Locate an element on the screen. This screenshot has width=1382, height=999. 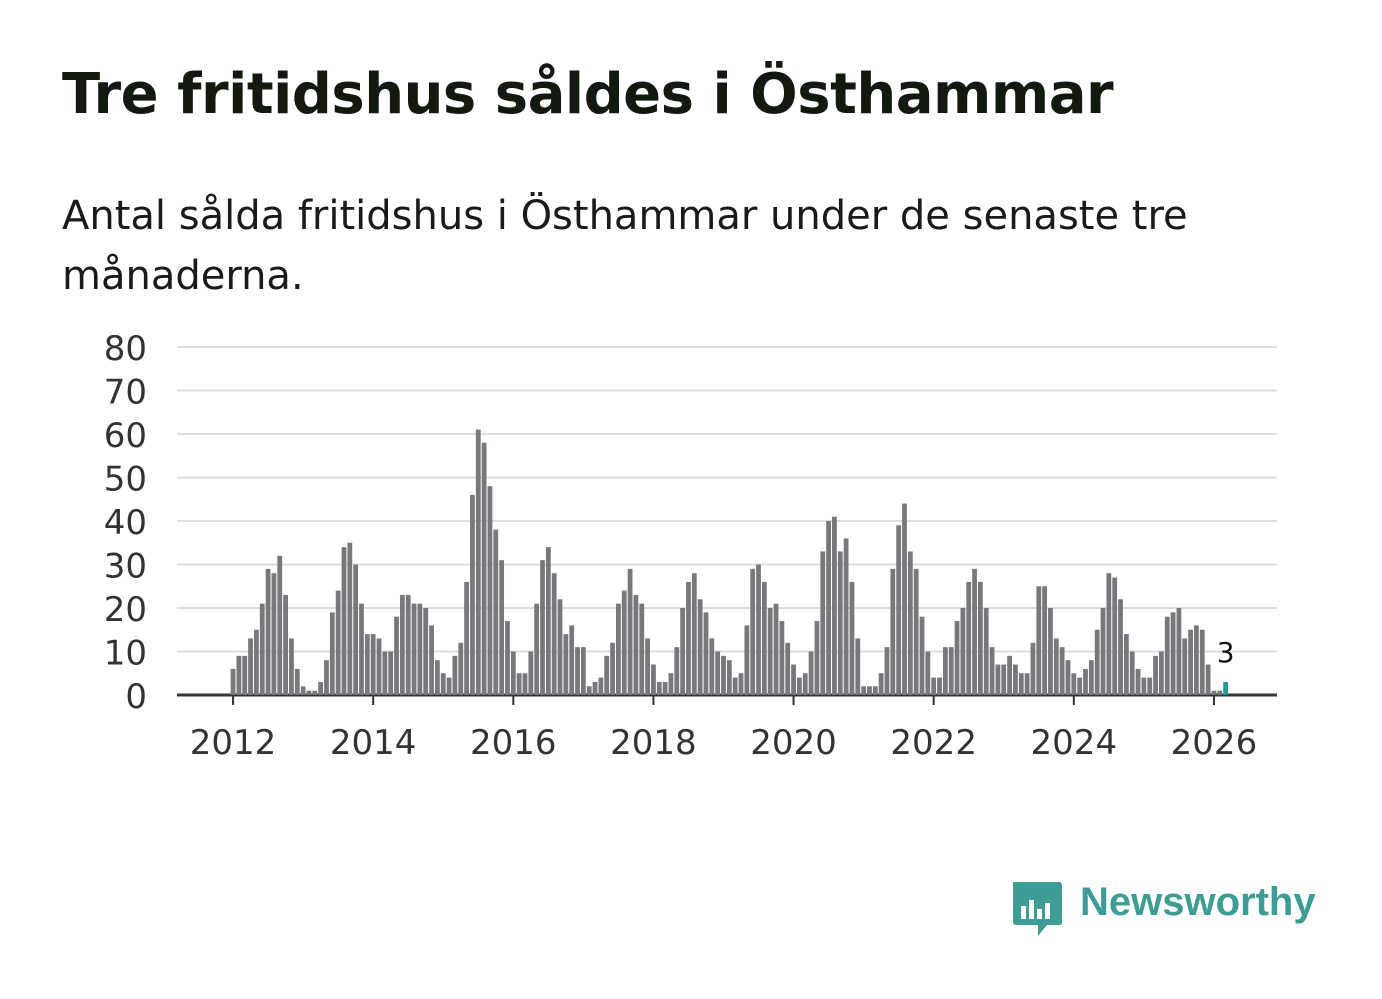
y-tick-label: 40 is located at coordinates (125, 523).